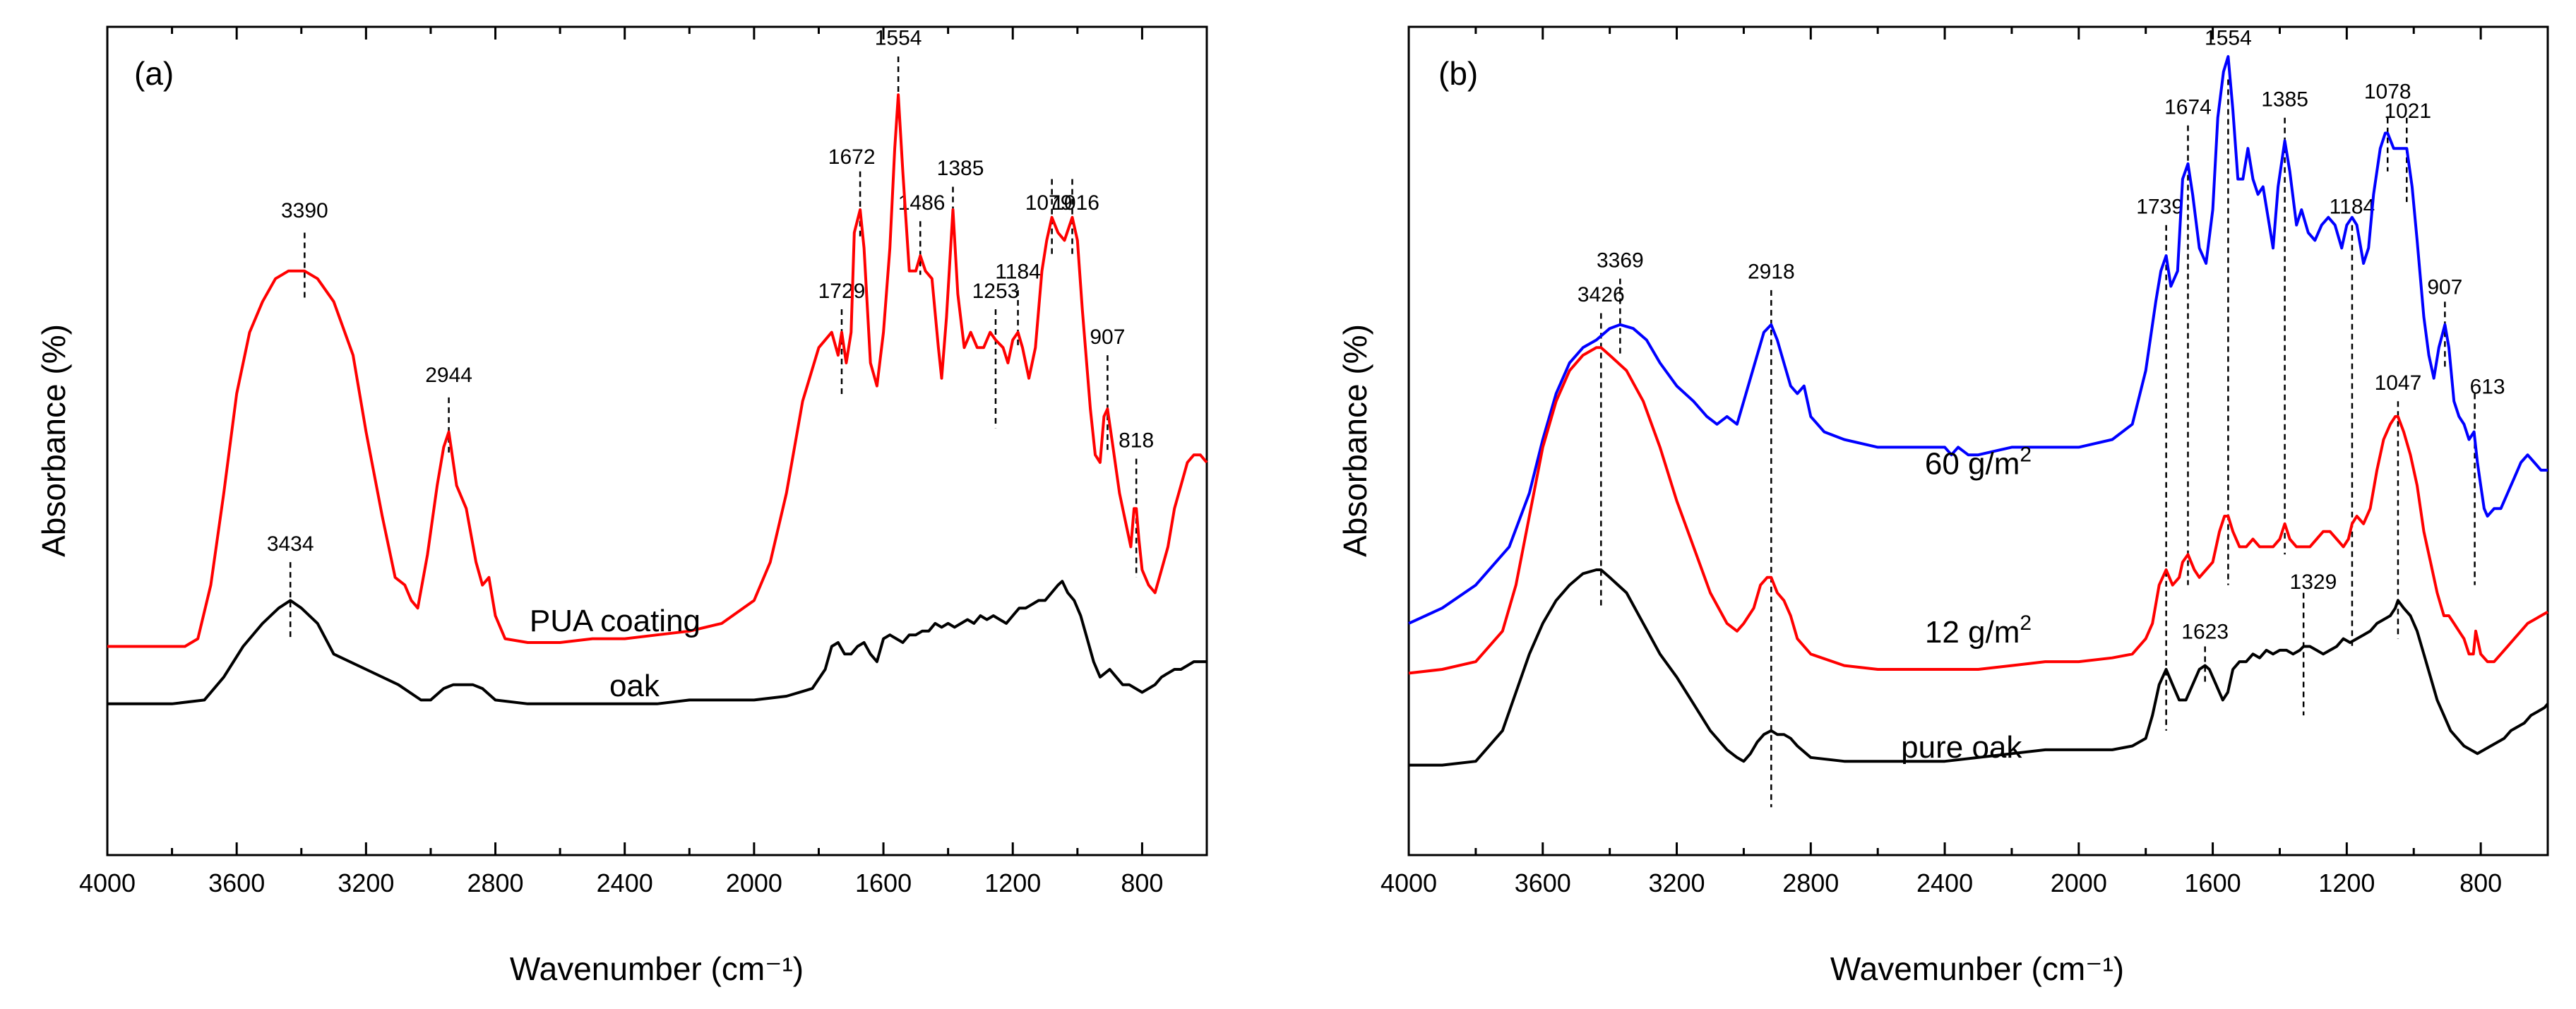  What do you see at coordinates (1049, 203) in the screenshot?
I see `peak-label-1079: 1079` at bounding box center [1049, 203].